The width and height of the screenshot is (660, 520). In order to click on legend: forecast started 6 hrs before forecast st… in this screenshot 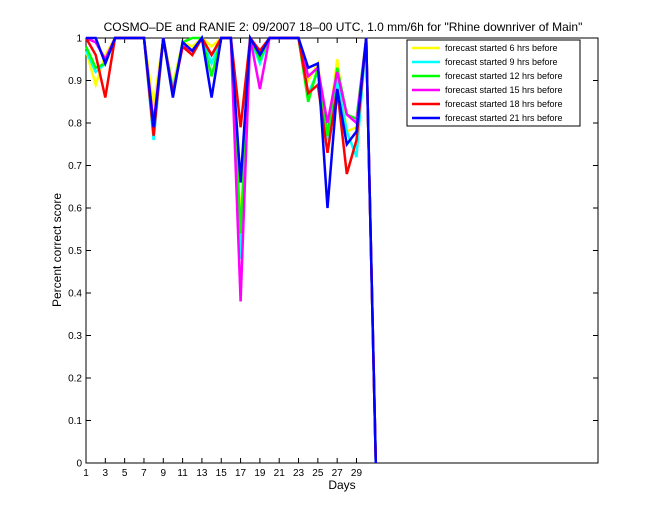, I will do `click(493, 83)`.